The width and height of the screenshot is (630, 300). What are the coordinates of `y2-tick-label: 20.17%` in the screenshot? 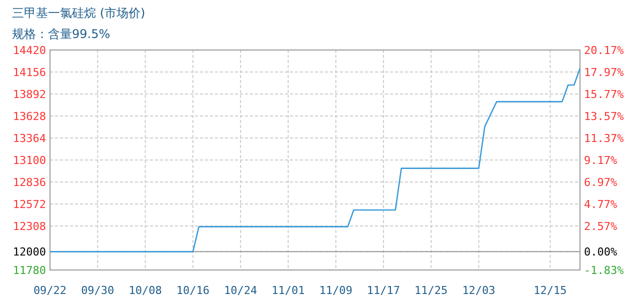 It's located at (604, 50).